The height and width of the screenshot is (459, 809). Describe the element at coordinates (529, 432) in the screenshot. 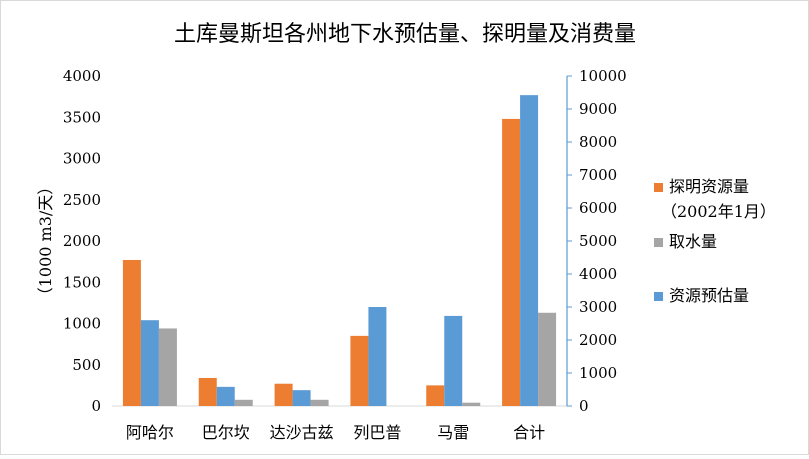

I see `x-tick-label: 合计` at that location.